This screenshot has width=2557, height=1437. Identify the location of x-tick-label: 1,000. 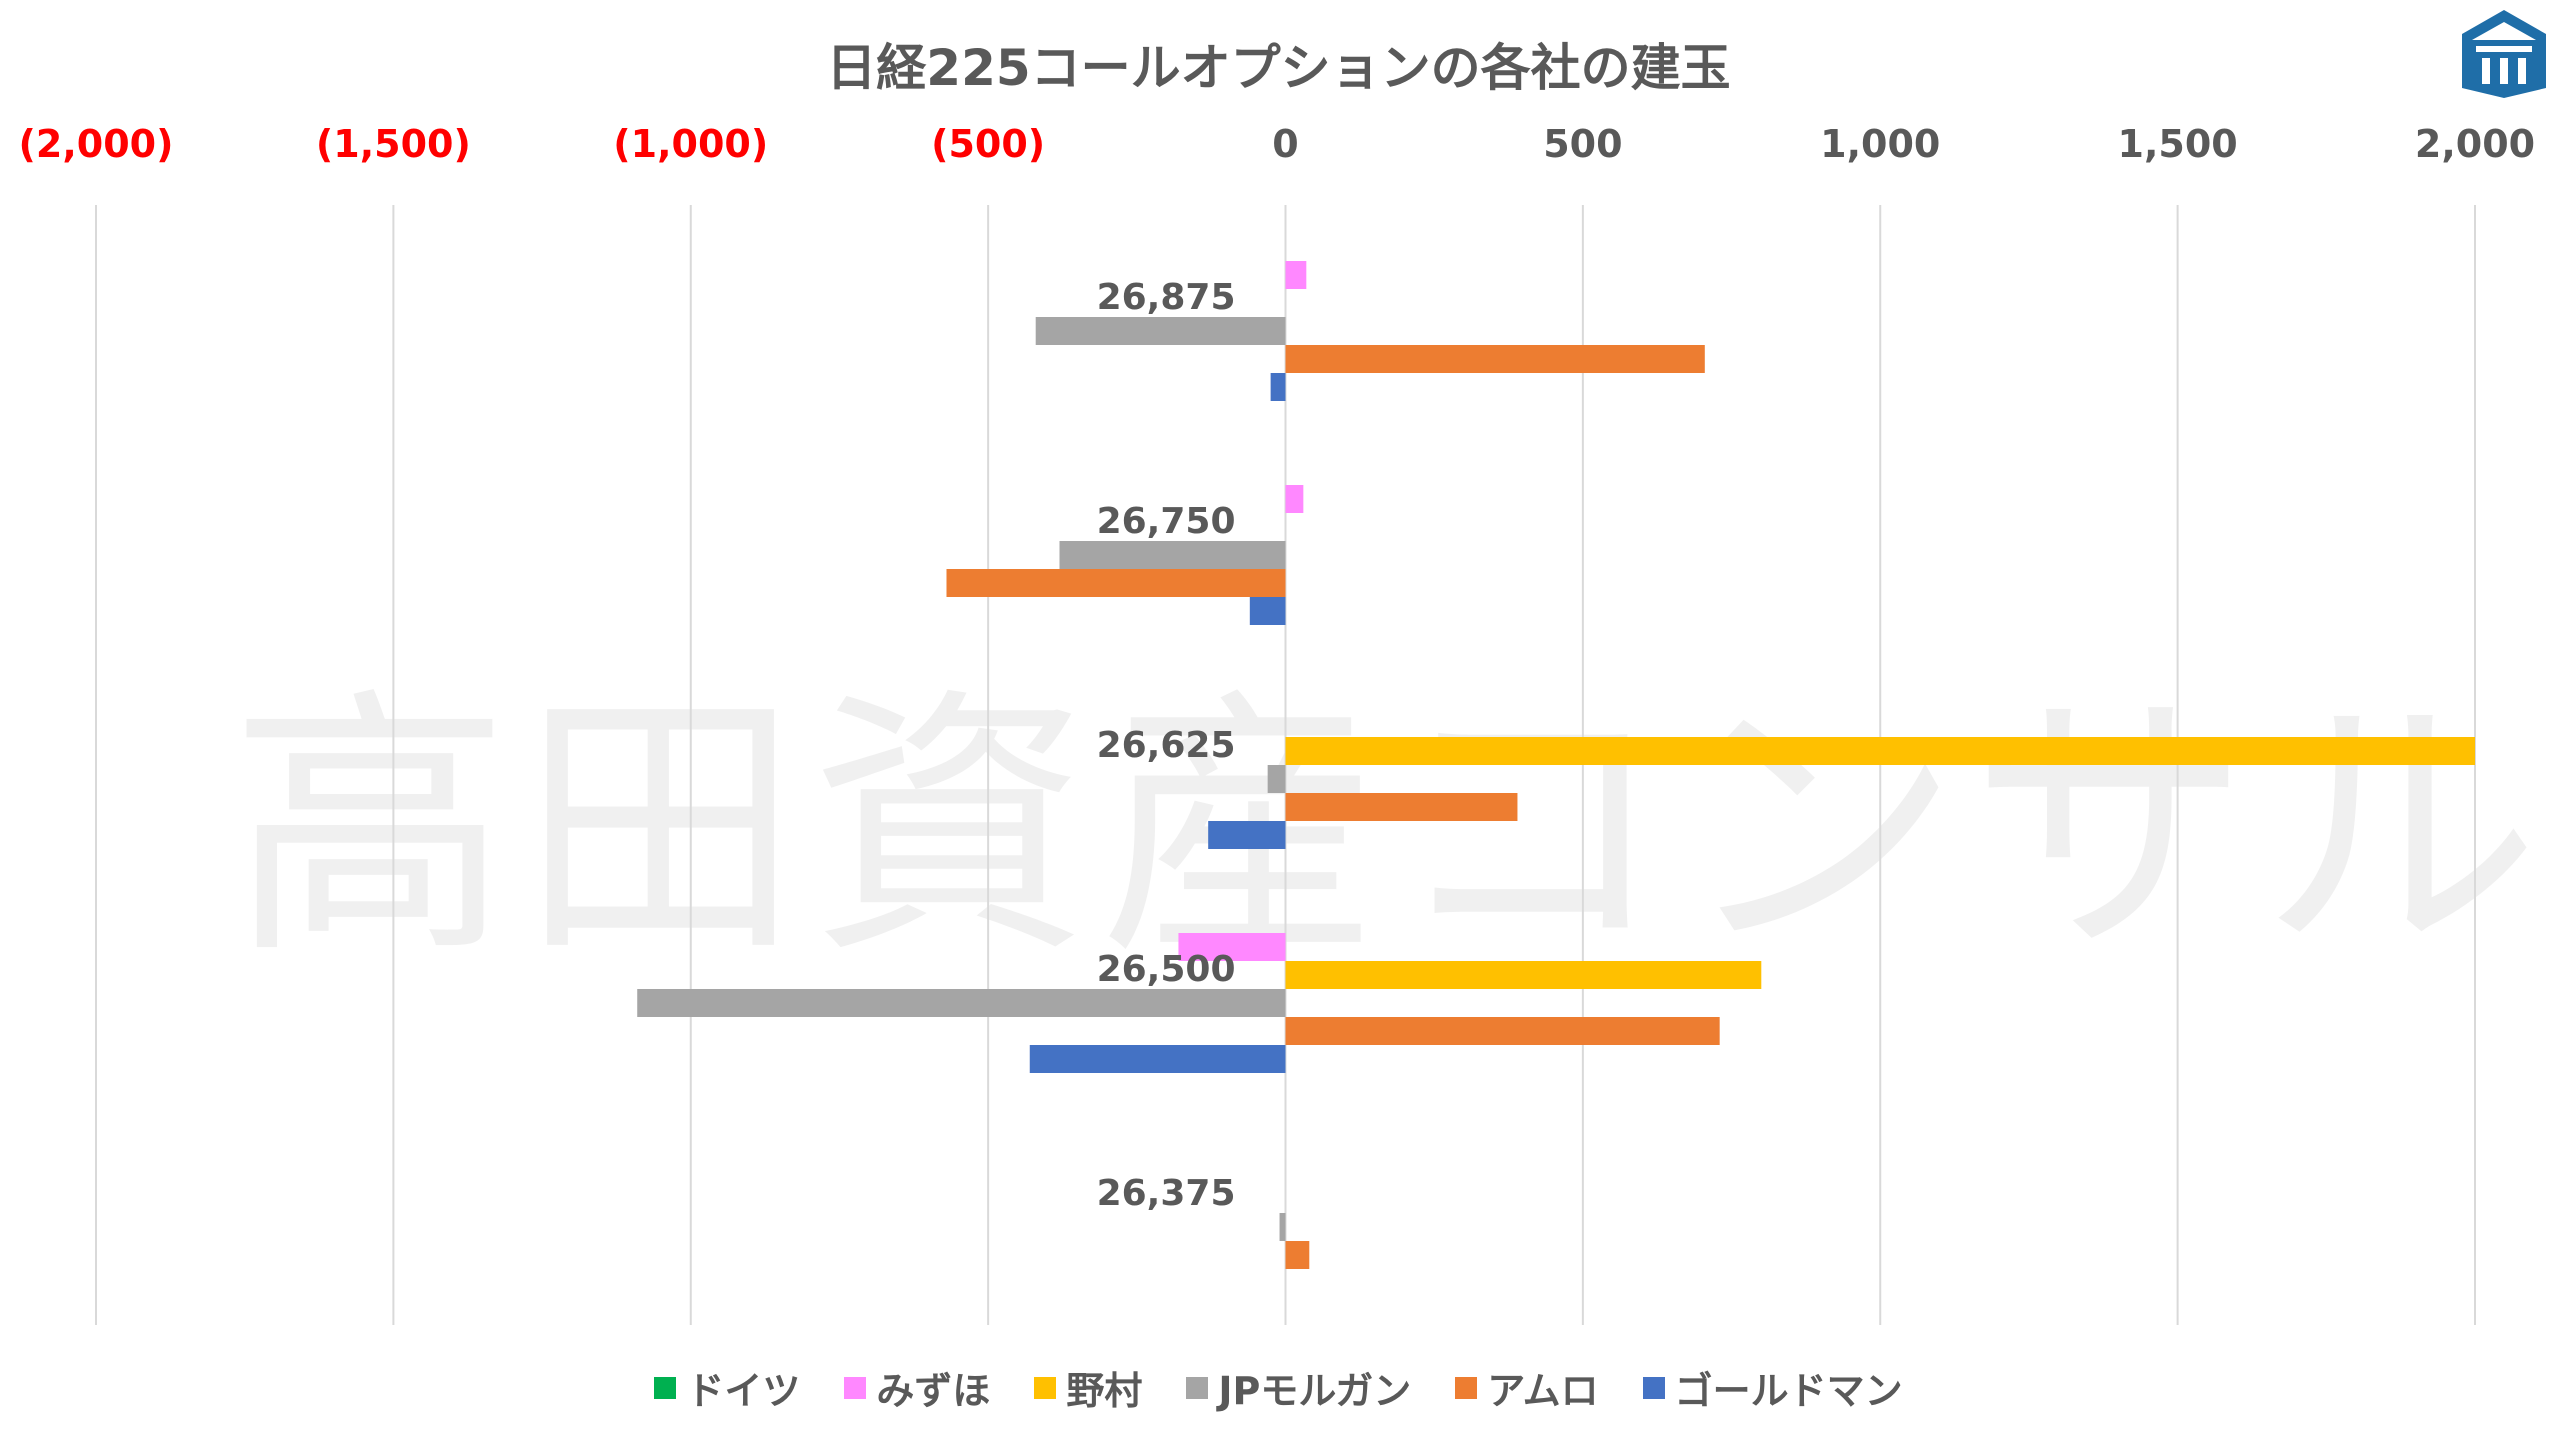
(1880, 144).